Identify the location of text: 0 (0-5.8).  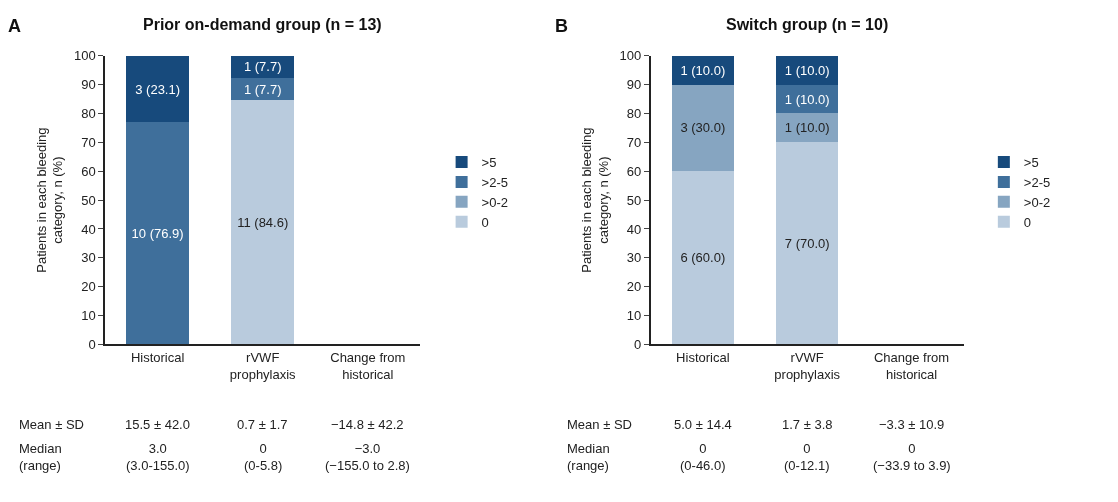
(263, 457).